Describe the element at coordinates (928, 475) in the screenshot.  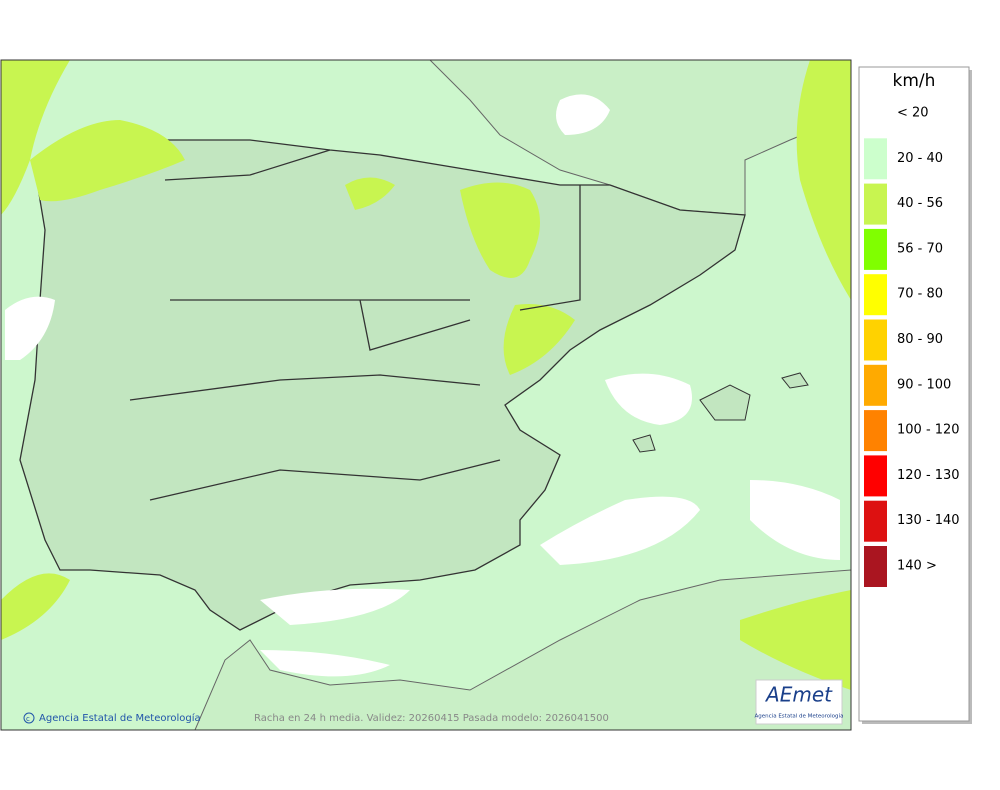
I see `legend-label: 120 - 130` at that location.